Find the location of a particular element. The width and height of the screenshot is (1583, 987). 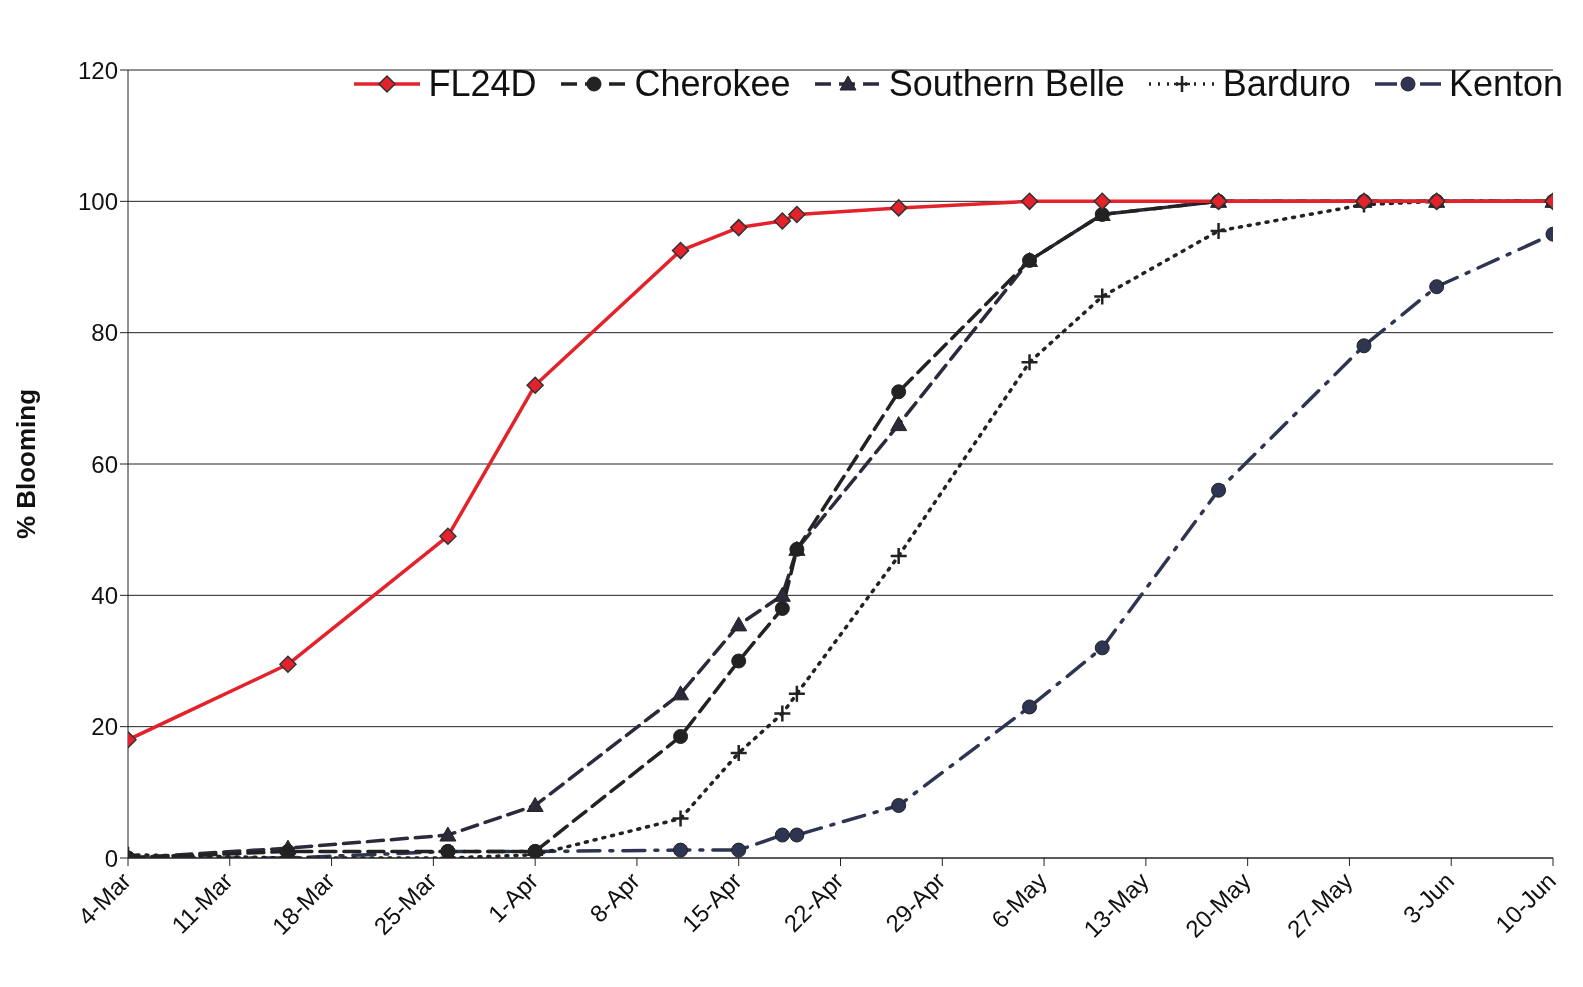

legend-label: Cherokee is located at coordinates (712, 84).